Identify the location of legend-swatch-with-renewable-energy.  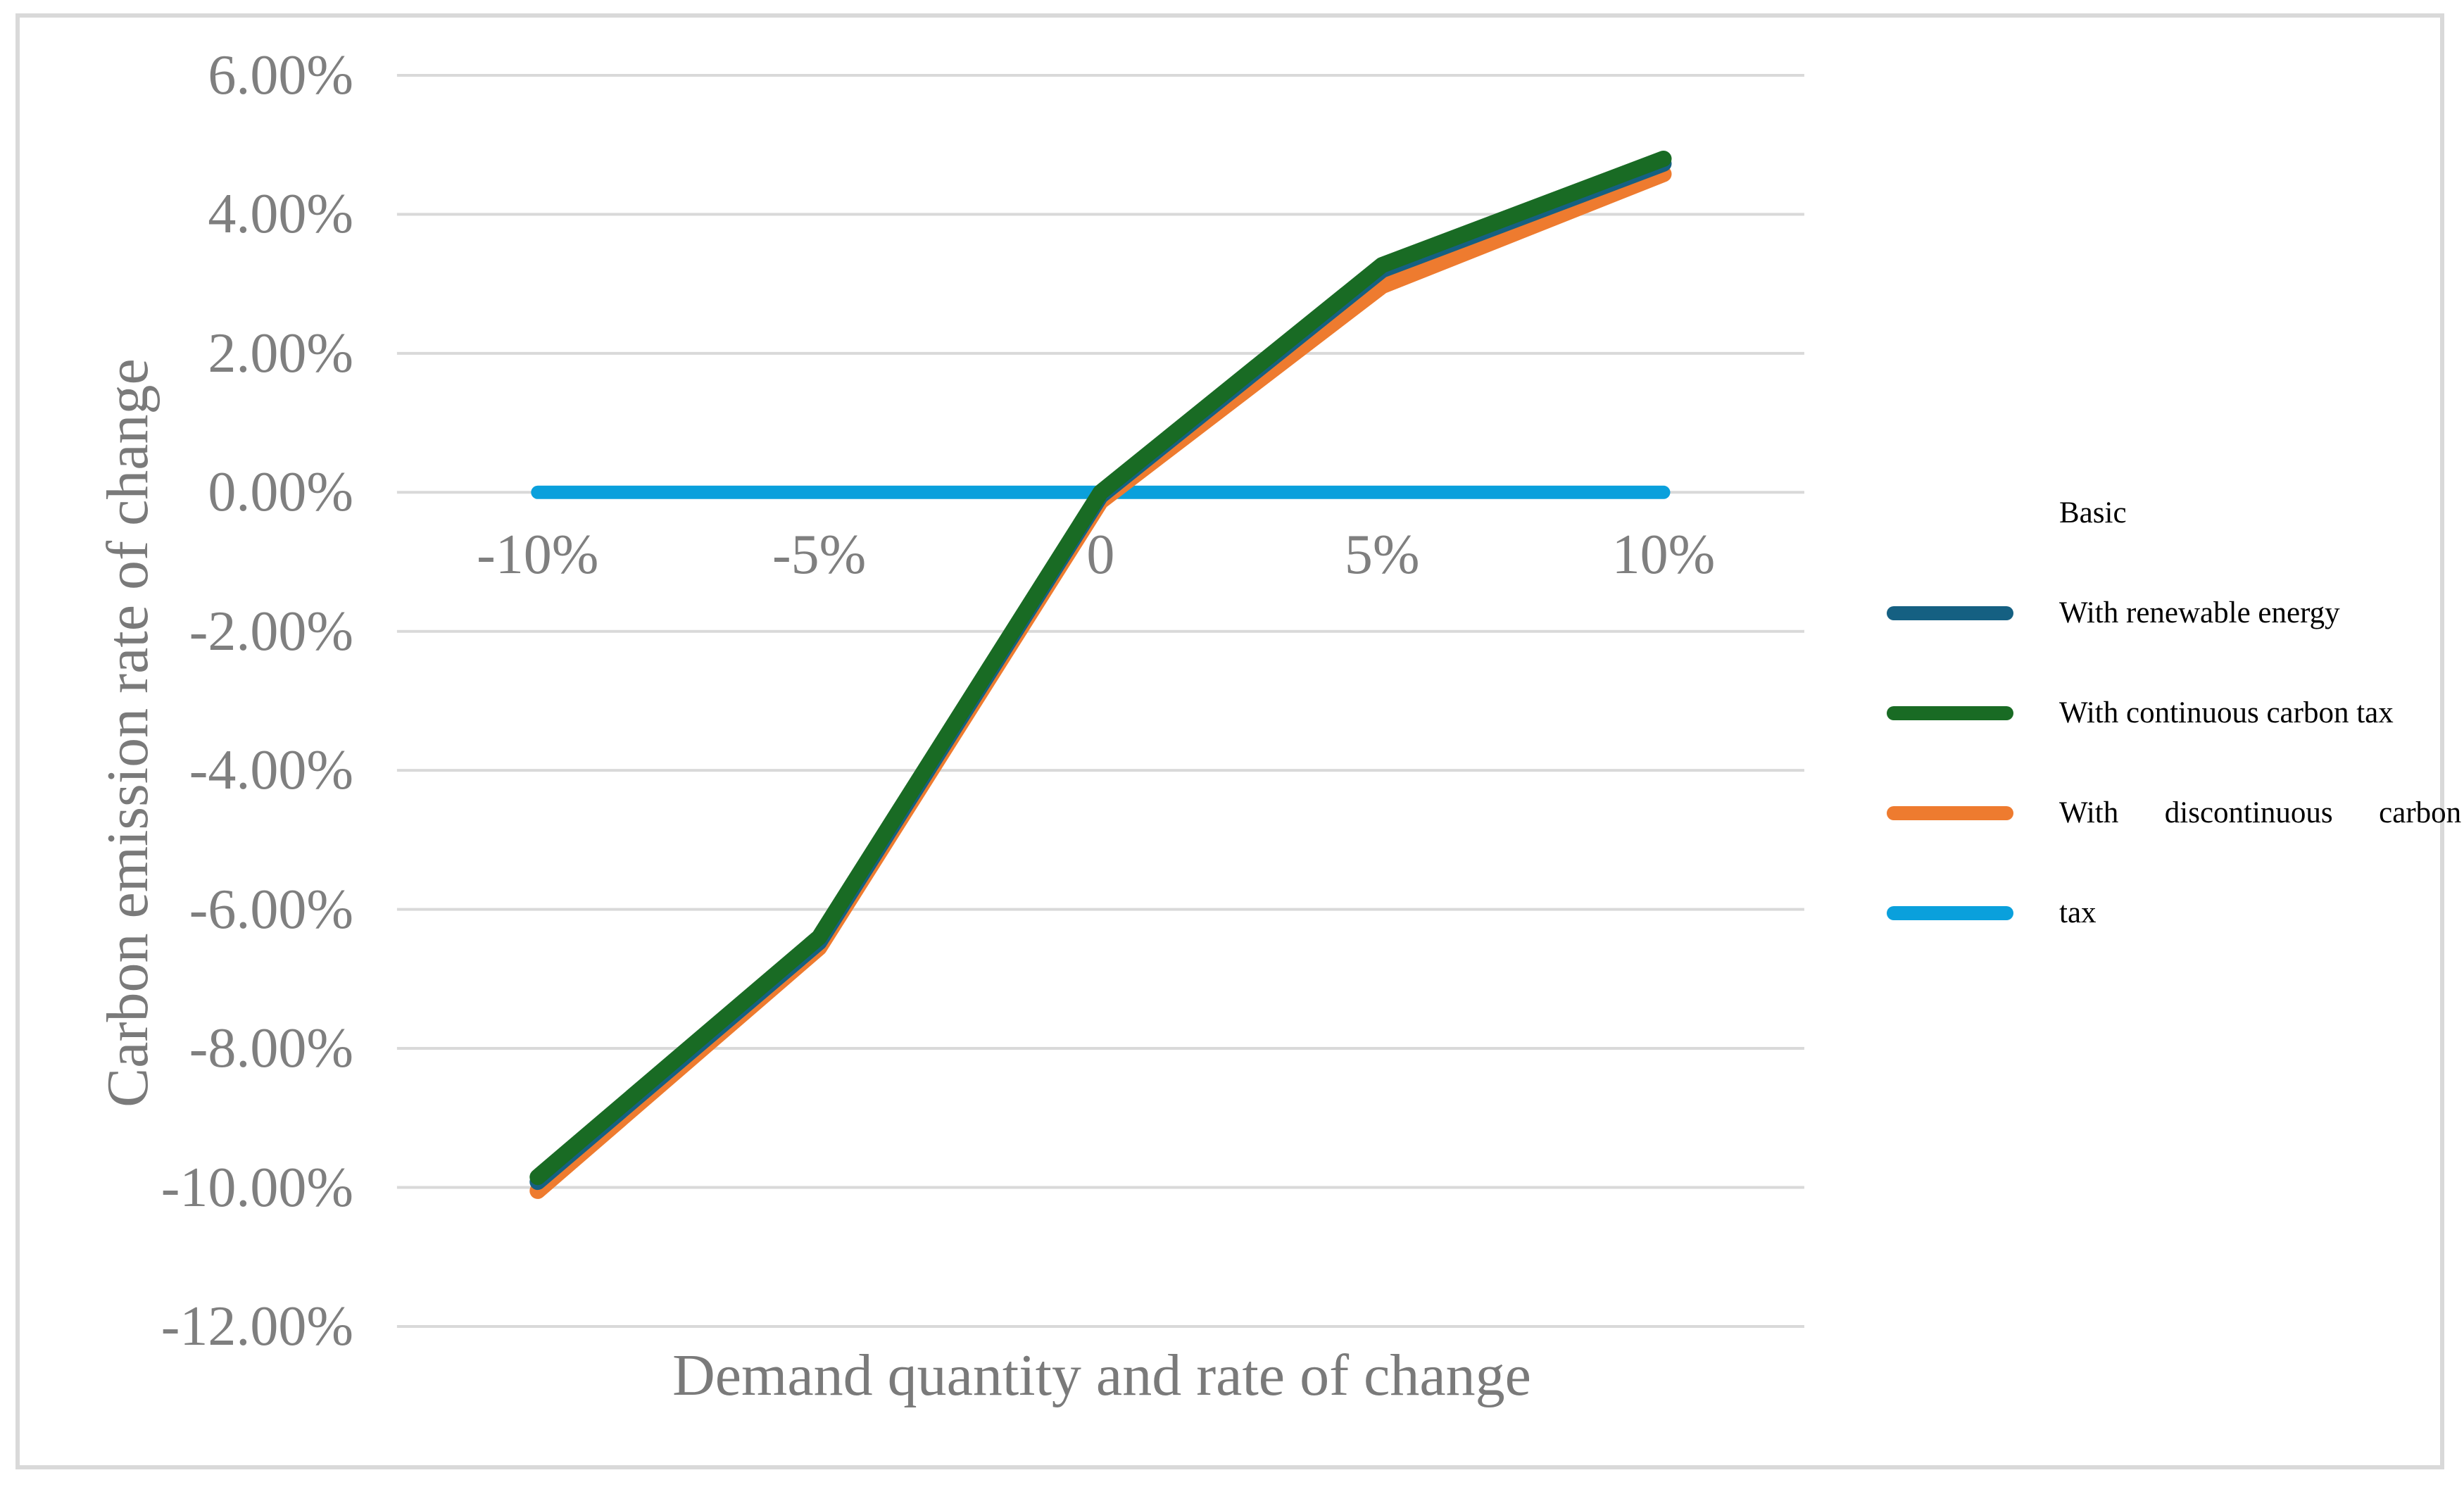
(1950, 613).